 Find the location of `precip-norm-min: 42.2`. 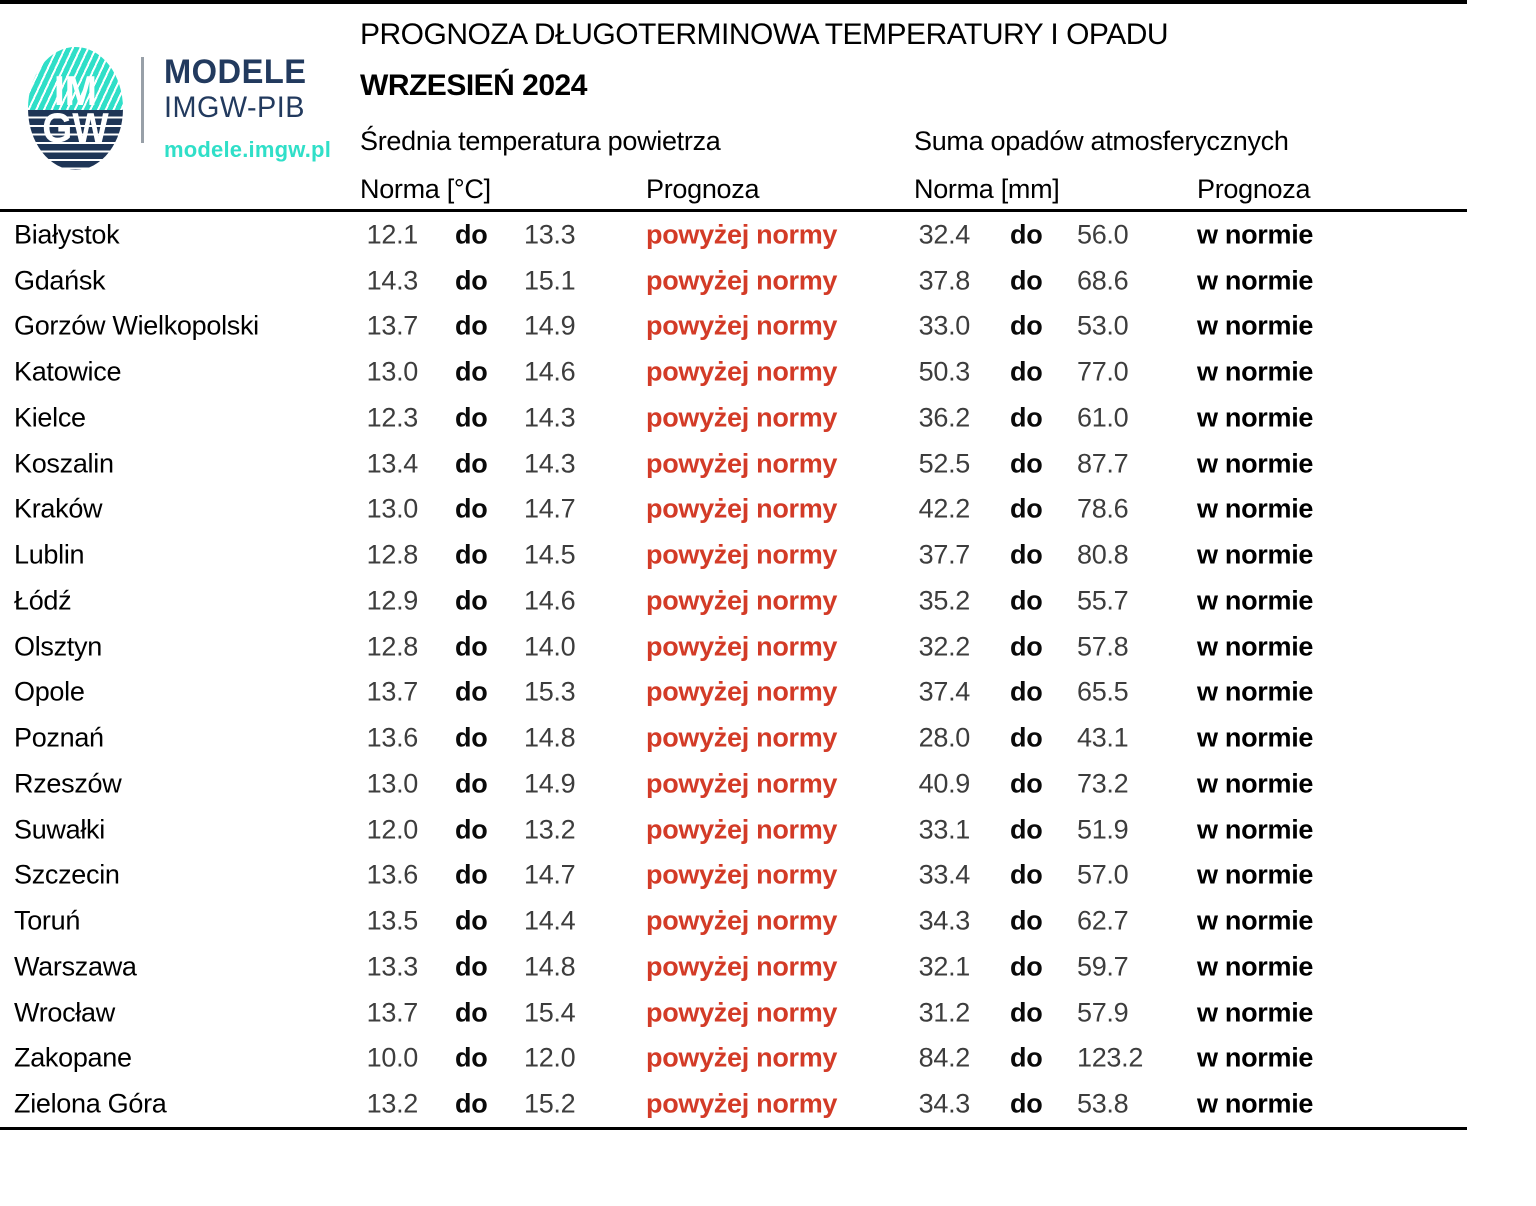

precip-norm-min: 42.2 is located at coordinates (944, 508).